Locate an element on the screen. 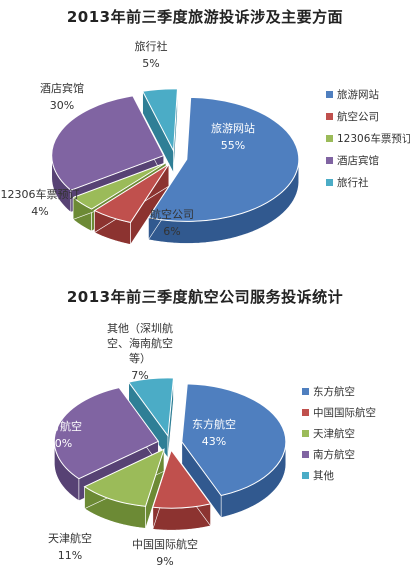 The image size is (410, 576). legend-label: 其他 is located at coordinates (323, 475).